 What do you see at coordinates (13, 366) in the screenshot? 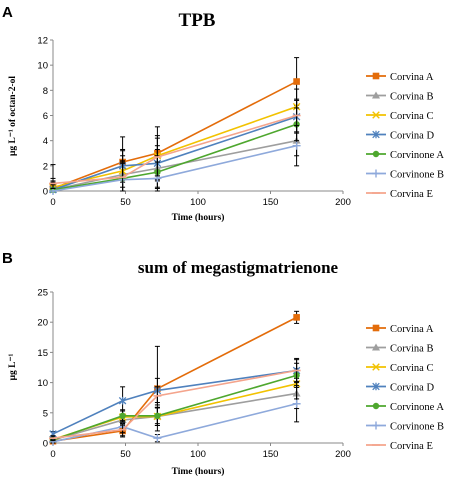
I see `panel-b-y-axis-label: μg L⁻¹` at bounding box center [13, 366].